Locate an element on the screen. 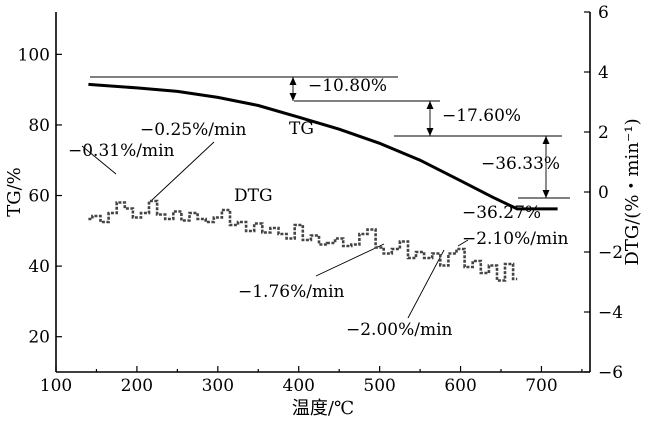  x-tick-label: 200 is located at coordinates (137, 386).